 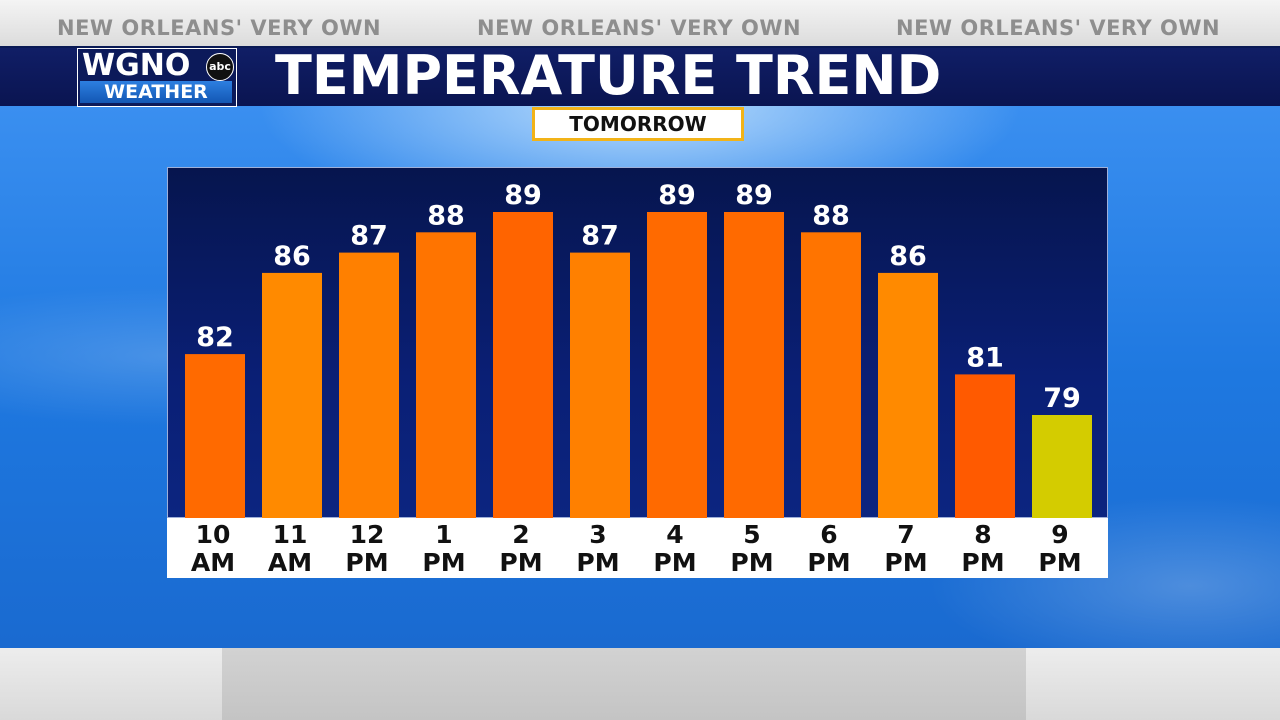 I want to click on network-logo-icon: abc, so click(x=220, y=67).